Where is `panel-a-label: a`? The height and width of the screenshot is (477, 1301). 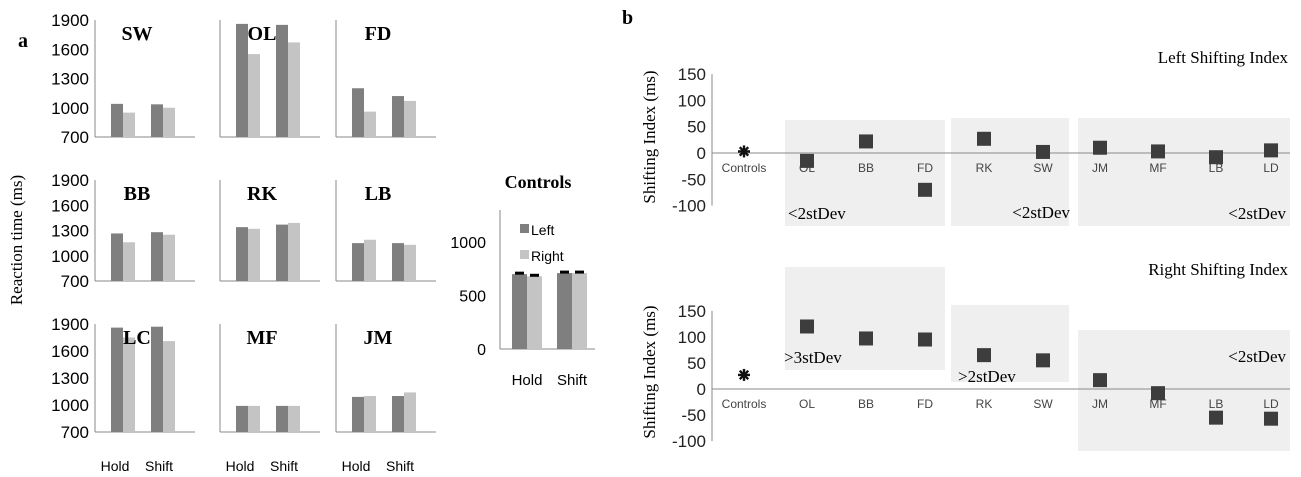 panel-a-label: a is located at coordinates (23, 41).